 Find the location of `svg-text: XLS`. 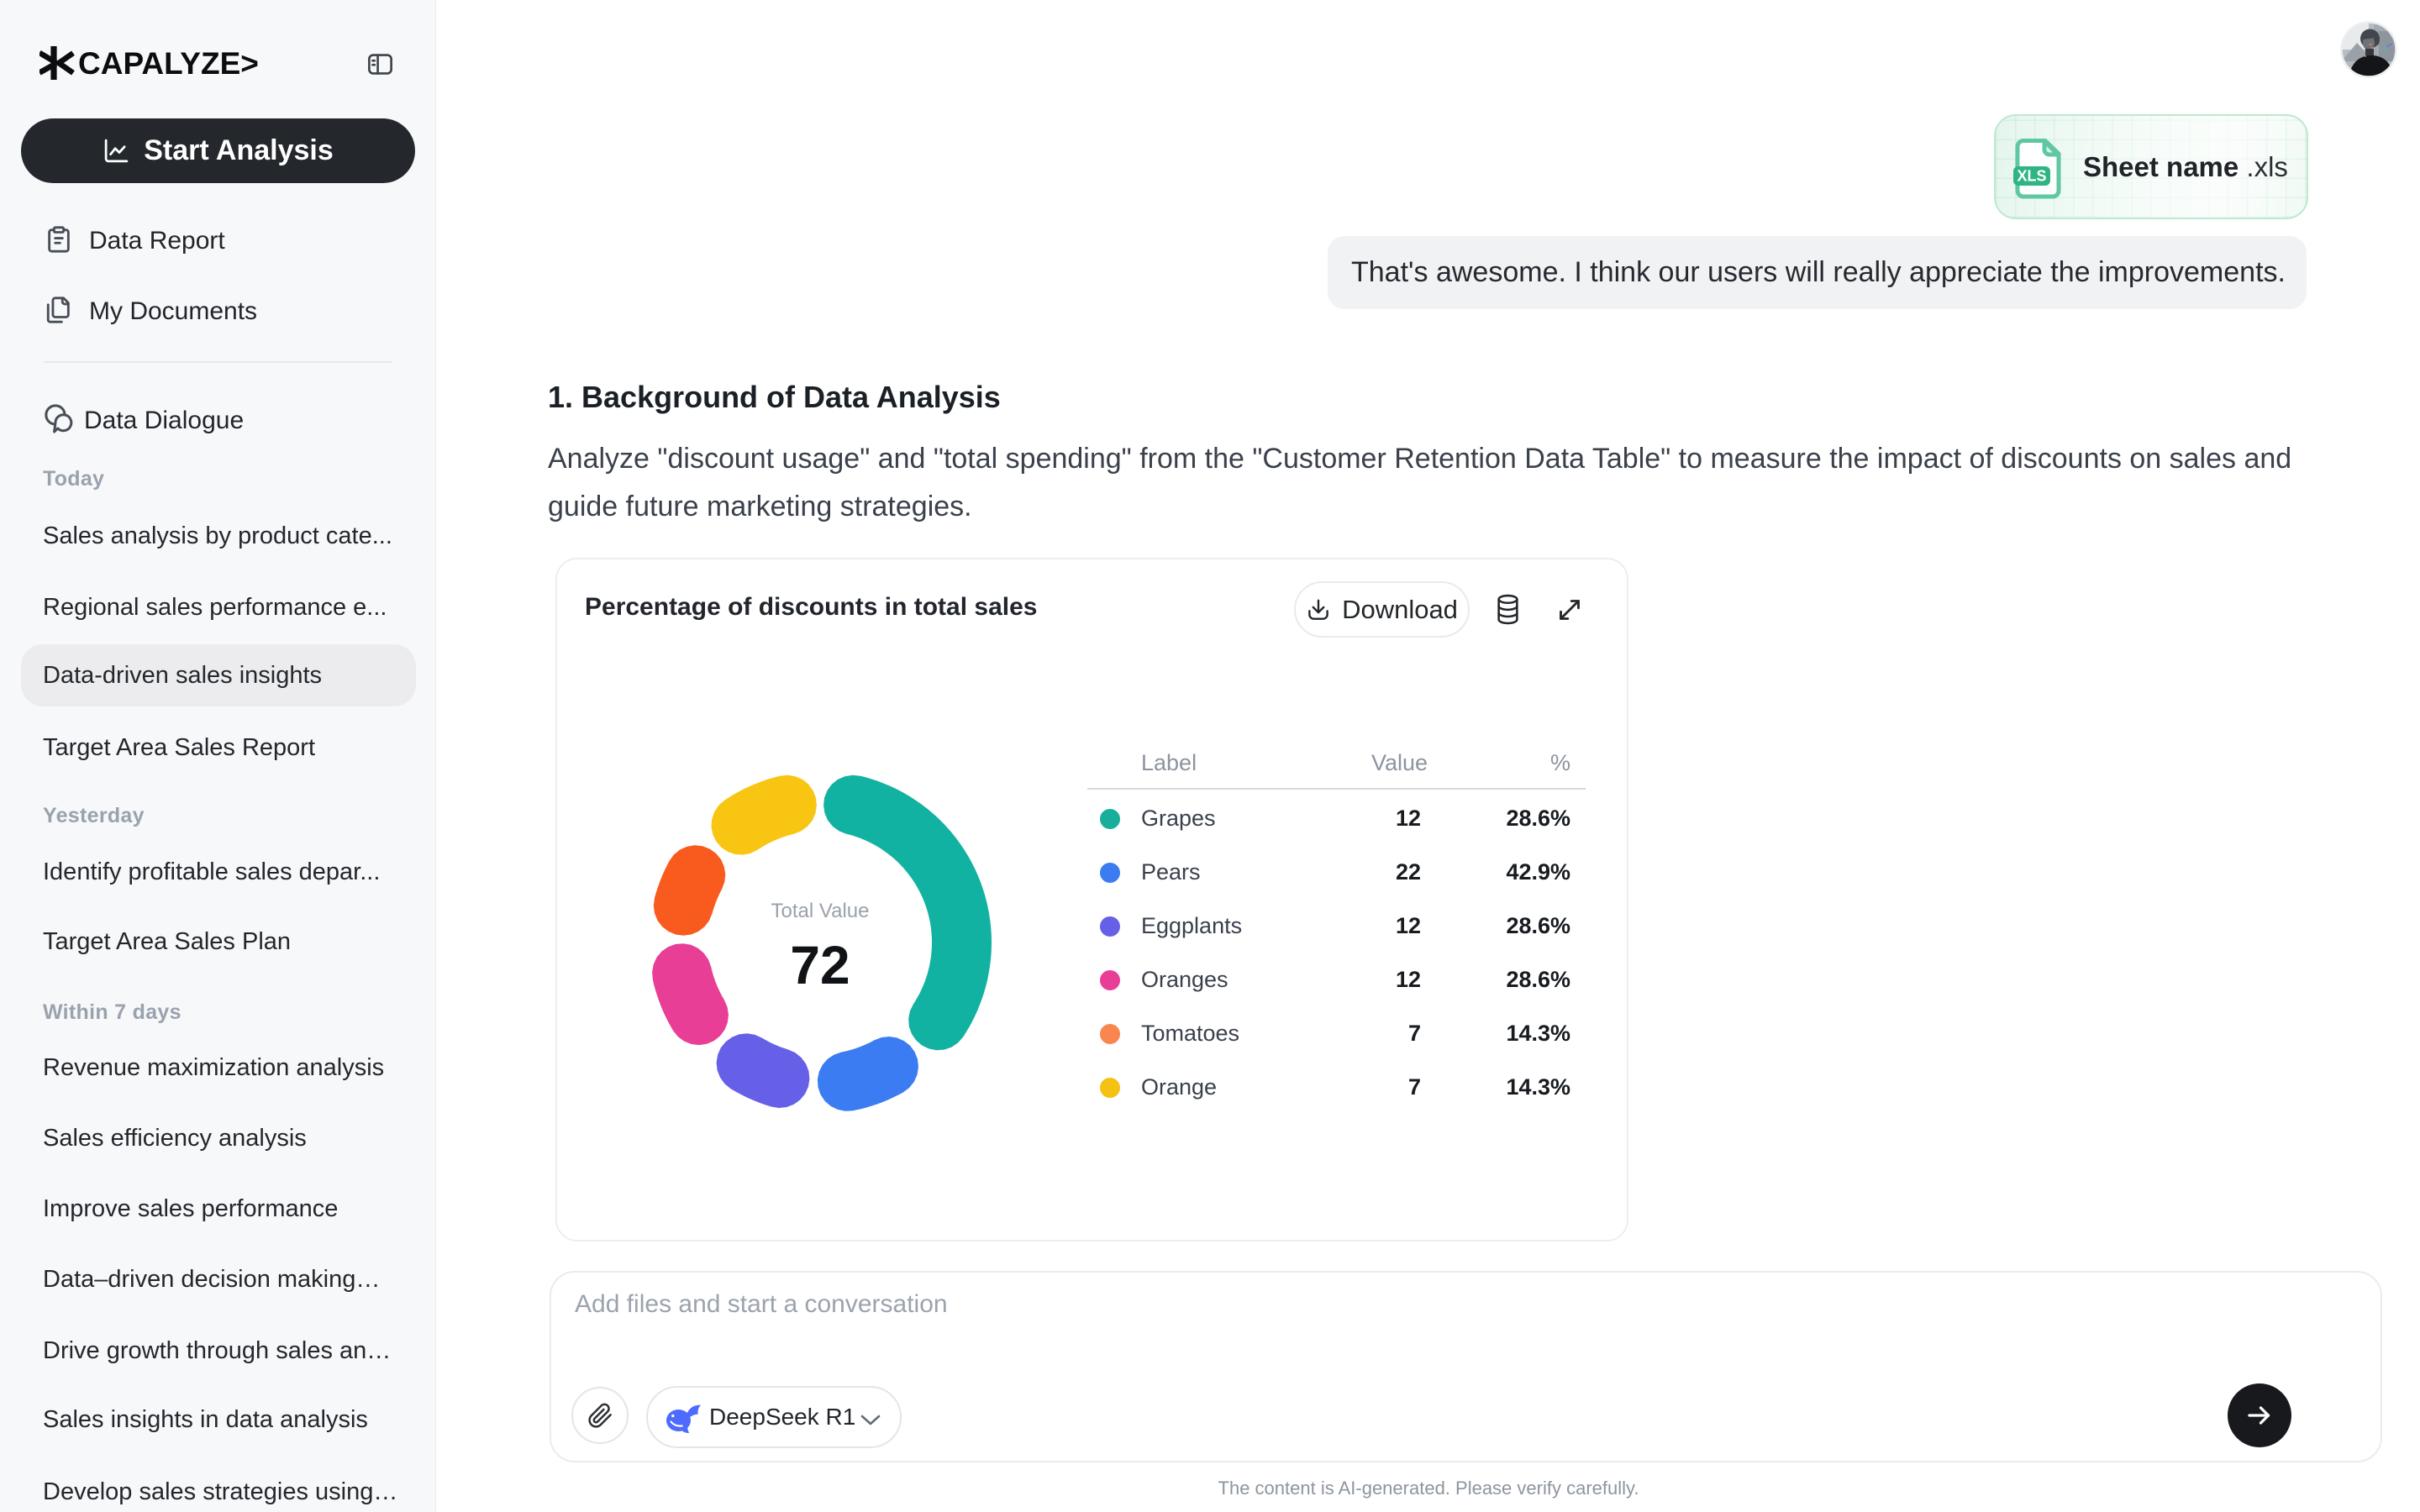

svg-text: XLS is located at coordinates (2032, 176).